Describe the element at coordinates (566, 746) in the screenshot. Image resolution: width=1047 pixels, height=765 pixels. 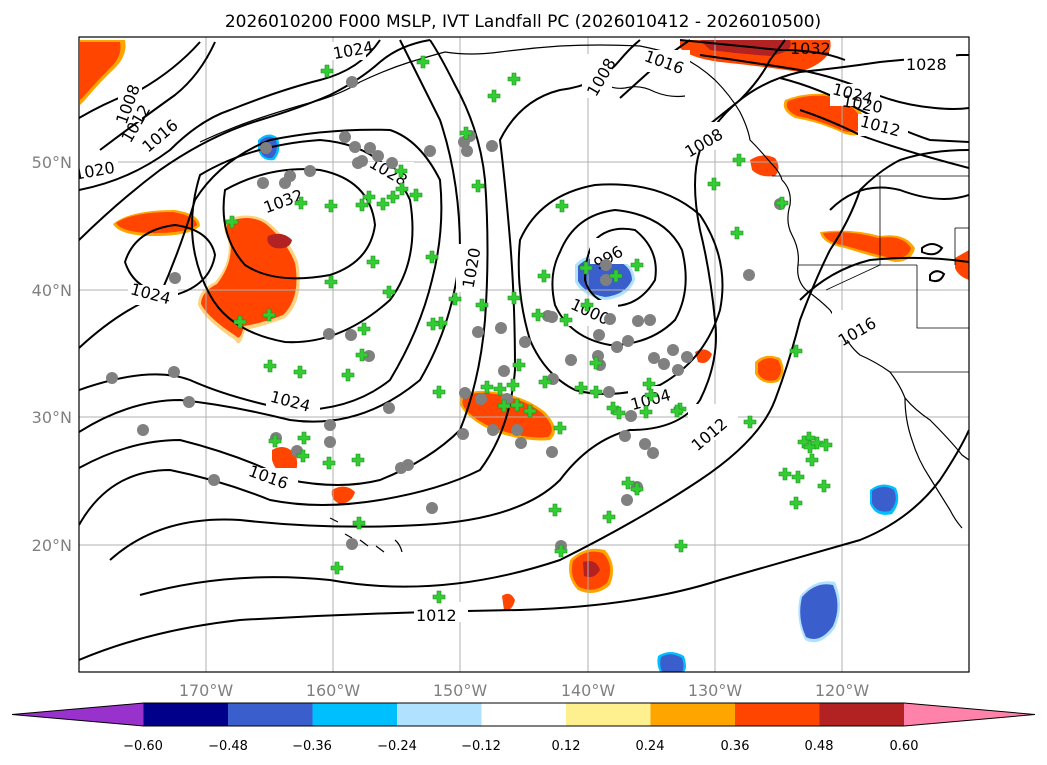
I see `colorbar-tick-label: 0.12` at that location.